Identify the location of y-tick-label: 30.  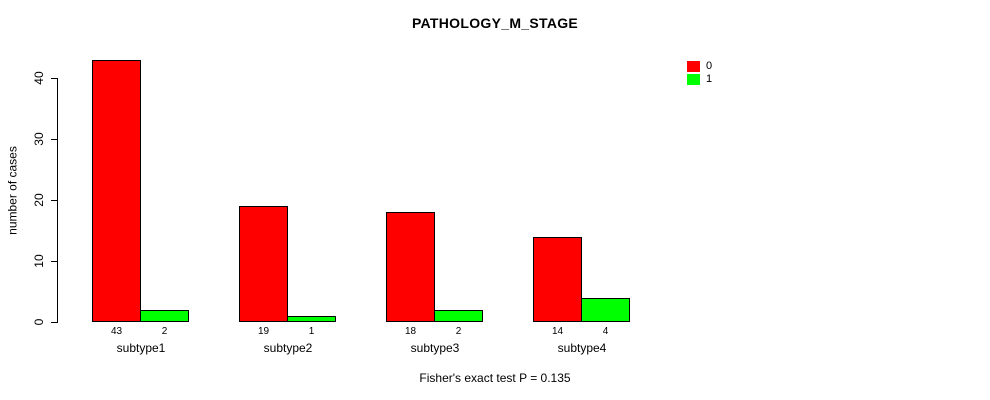
(39, 139).